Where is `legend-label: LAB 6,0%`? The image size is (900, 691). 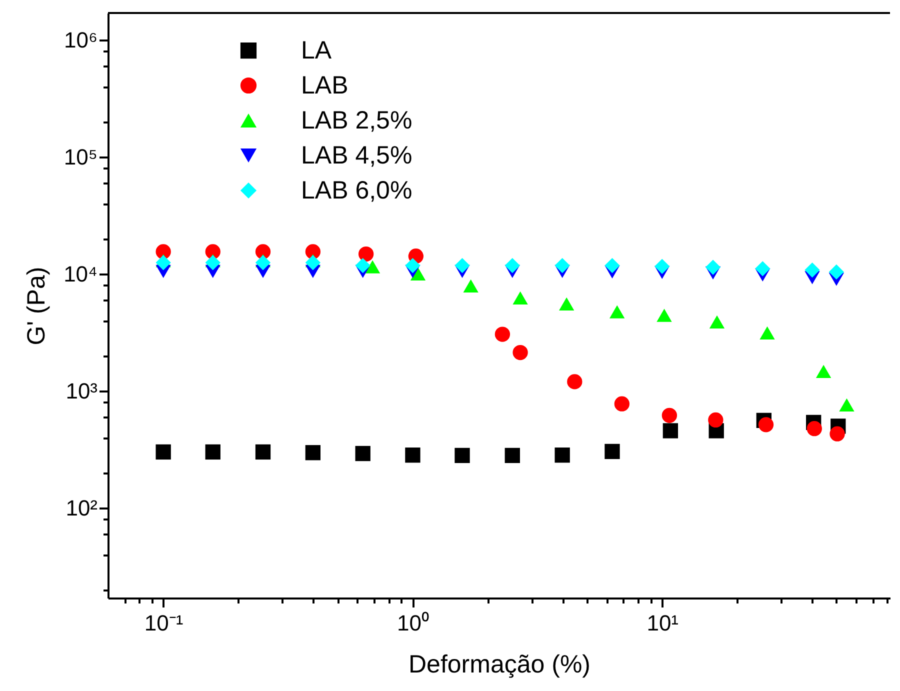
legend-label: LAB 6,0% is located at coordinates (356, 190).